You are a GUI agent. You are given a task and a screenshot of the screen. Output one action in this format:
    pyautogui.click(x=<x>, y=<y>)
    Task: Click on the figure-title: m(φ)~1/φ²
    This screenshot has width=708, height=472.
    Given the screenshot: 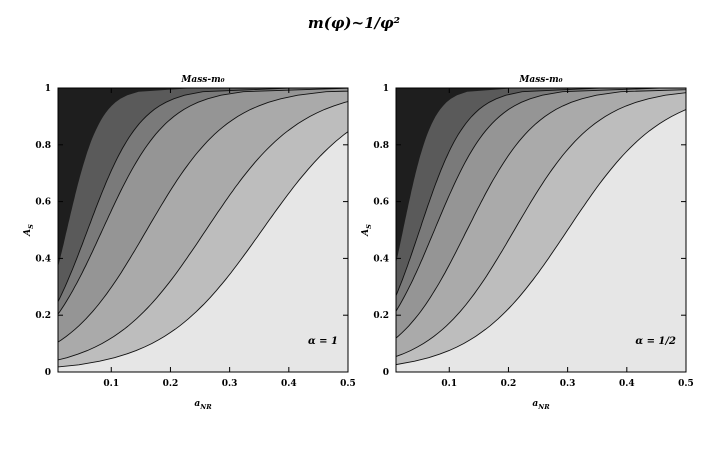 What is the action you would take?
    pyautogui.click(x=354, y=23)
    